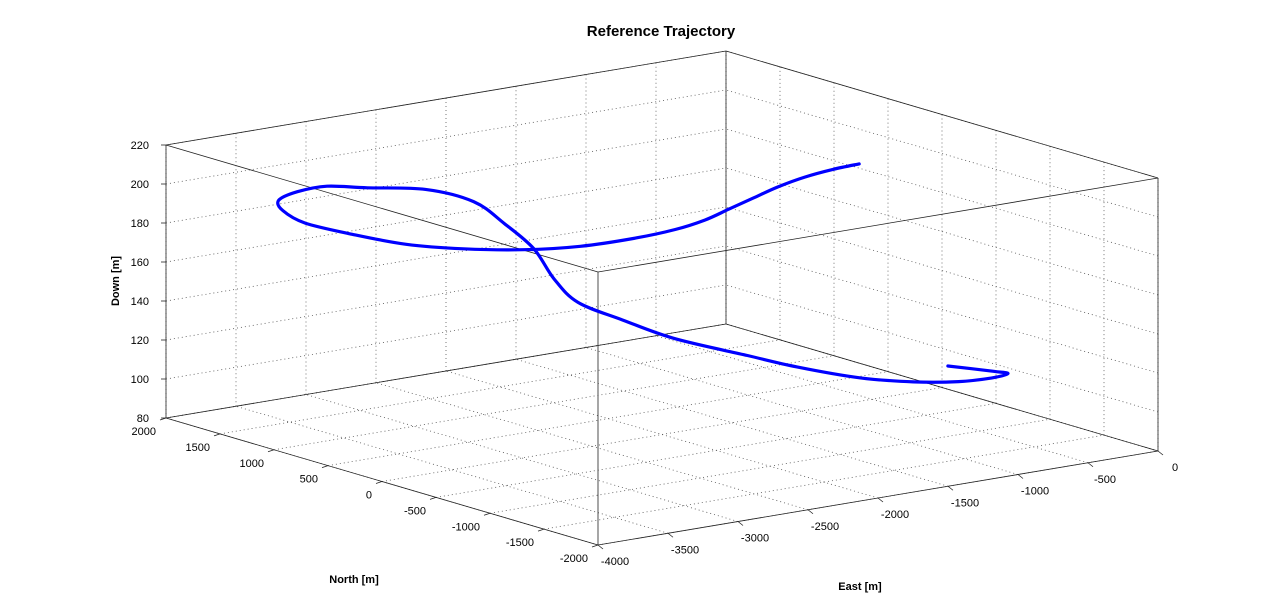  What do you see at coordinates (520, 543) in the screenshot?
I see `y-tick-label: -1500` at bounding box center [520, 543].